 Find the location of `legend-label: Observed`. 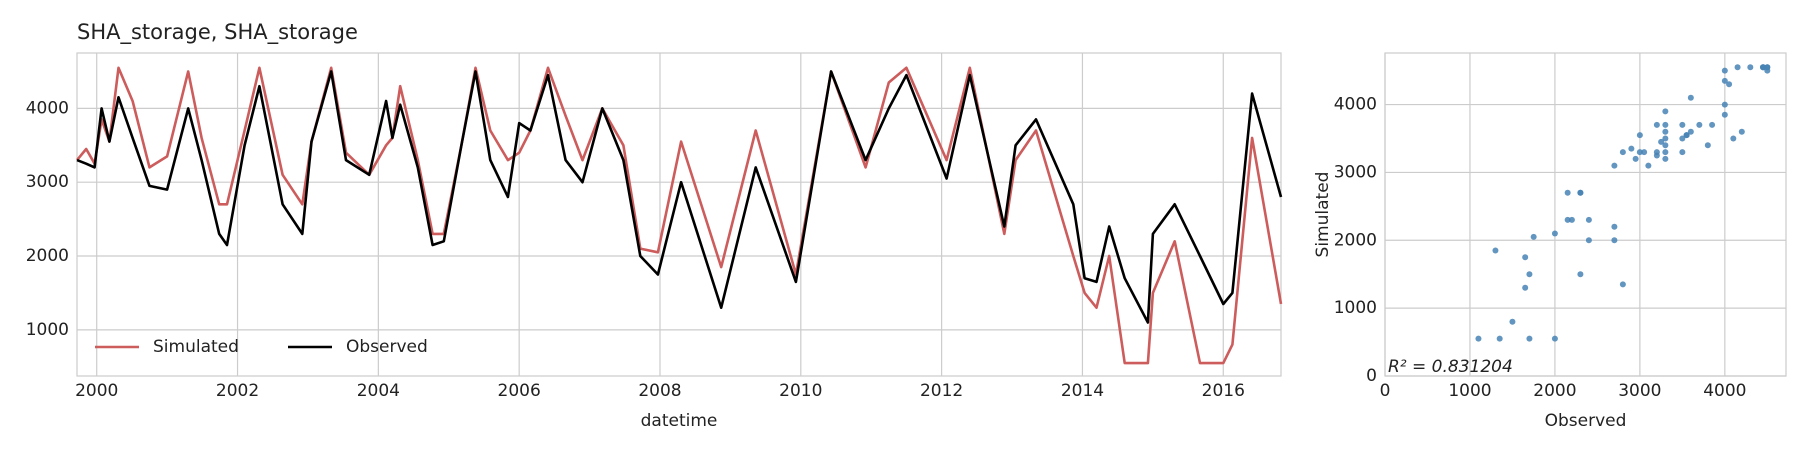

legend-label: Observed is located at coordinates (387, 347).